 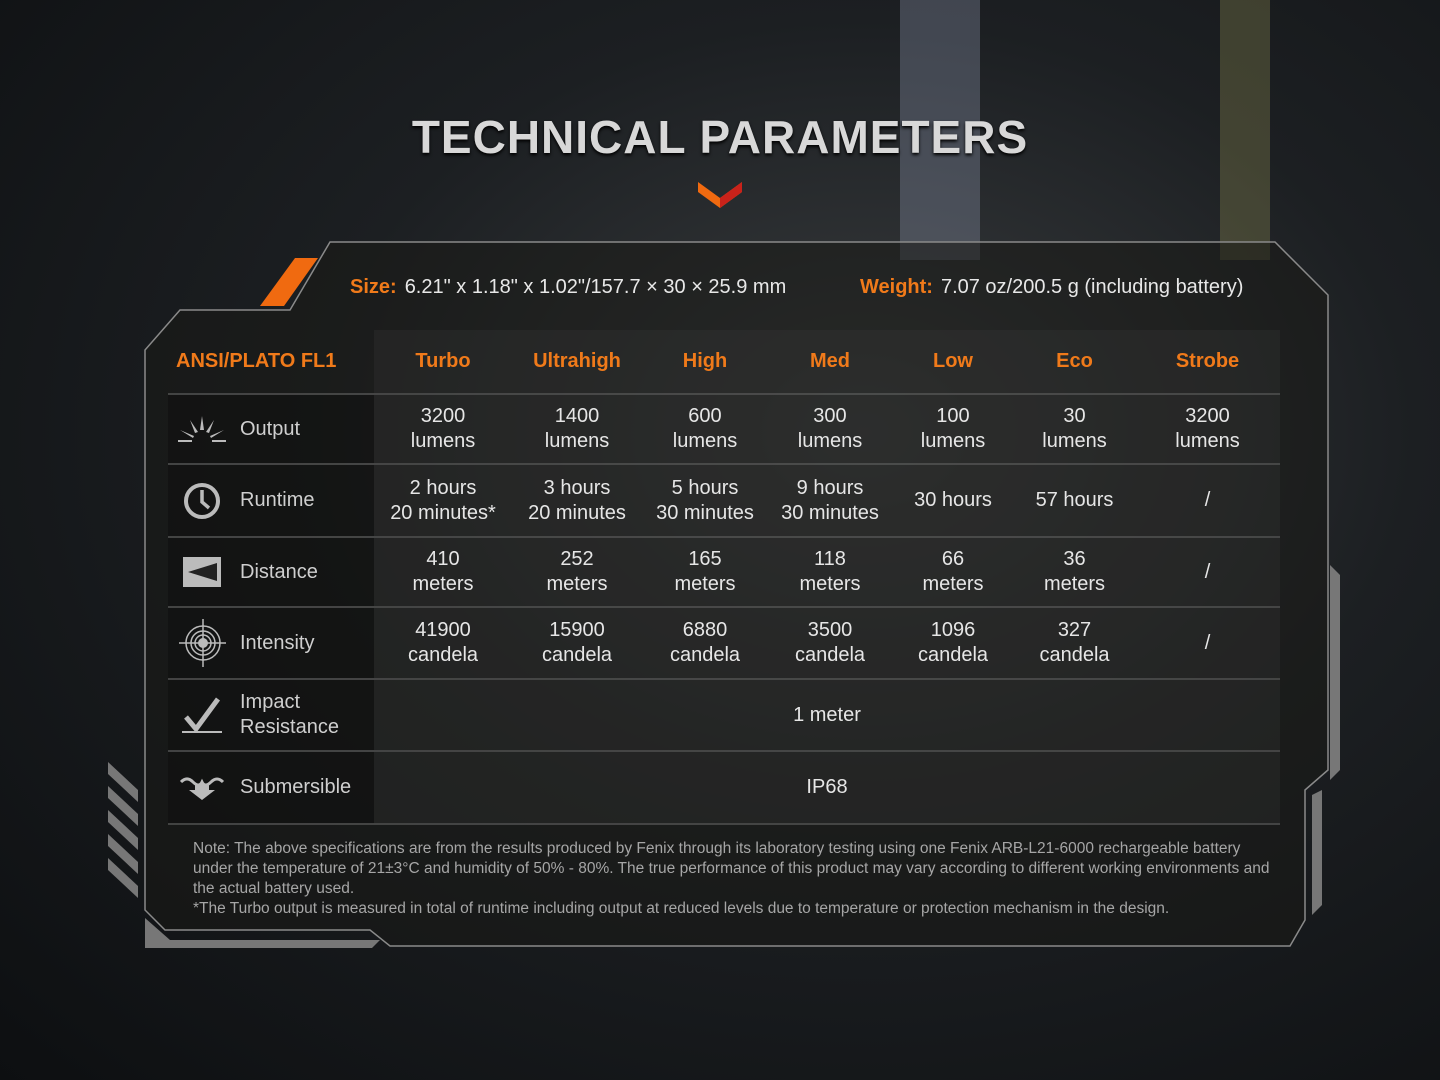 I want to click on cell-ultrahigh: 15900 candela, so click(x=577, y=643).